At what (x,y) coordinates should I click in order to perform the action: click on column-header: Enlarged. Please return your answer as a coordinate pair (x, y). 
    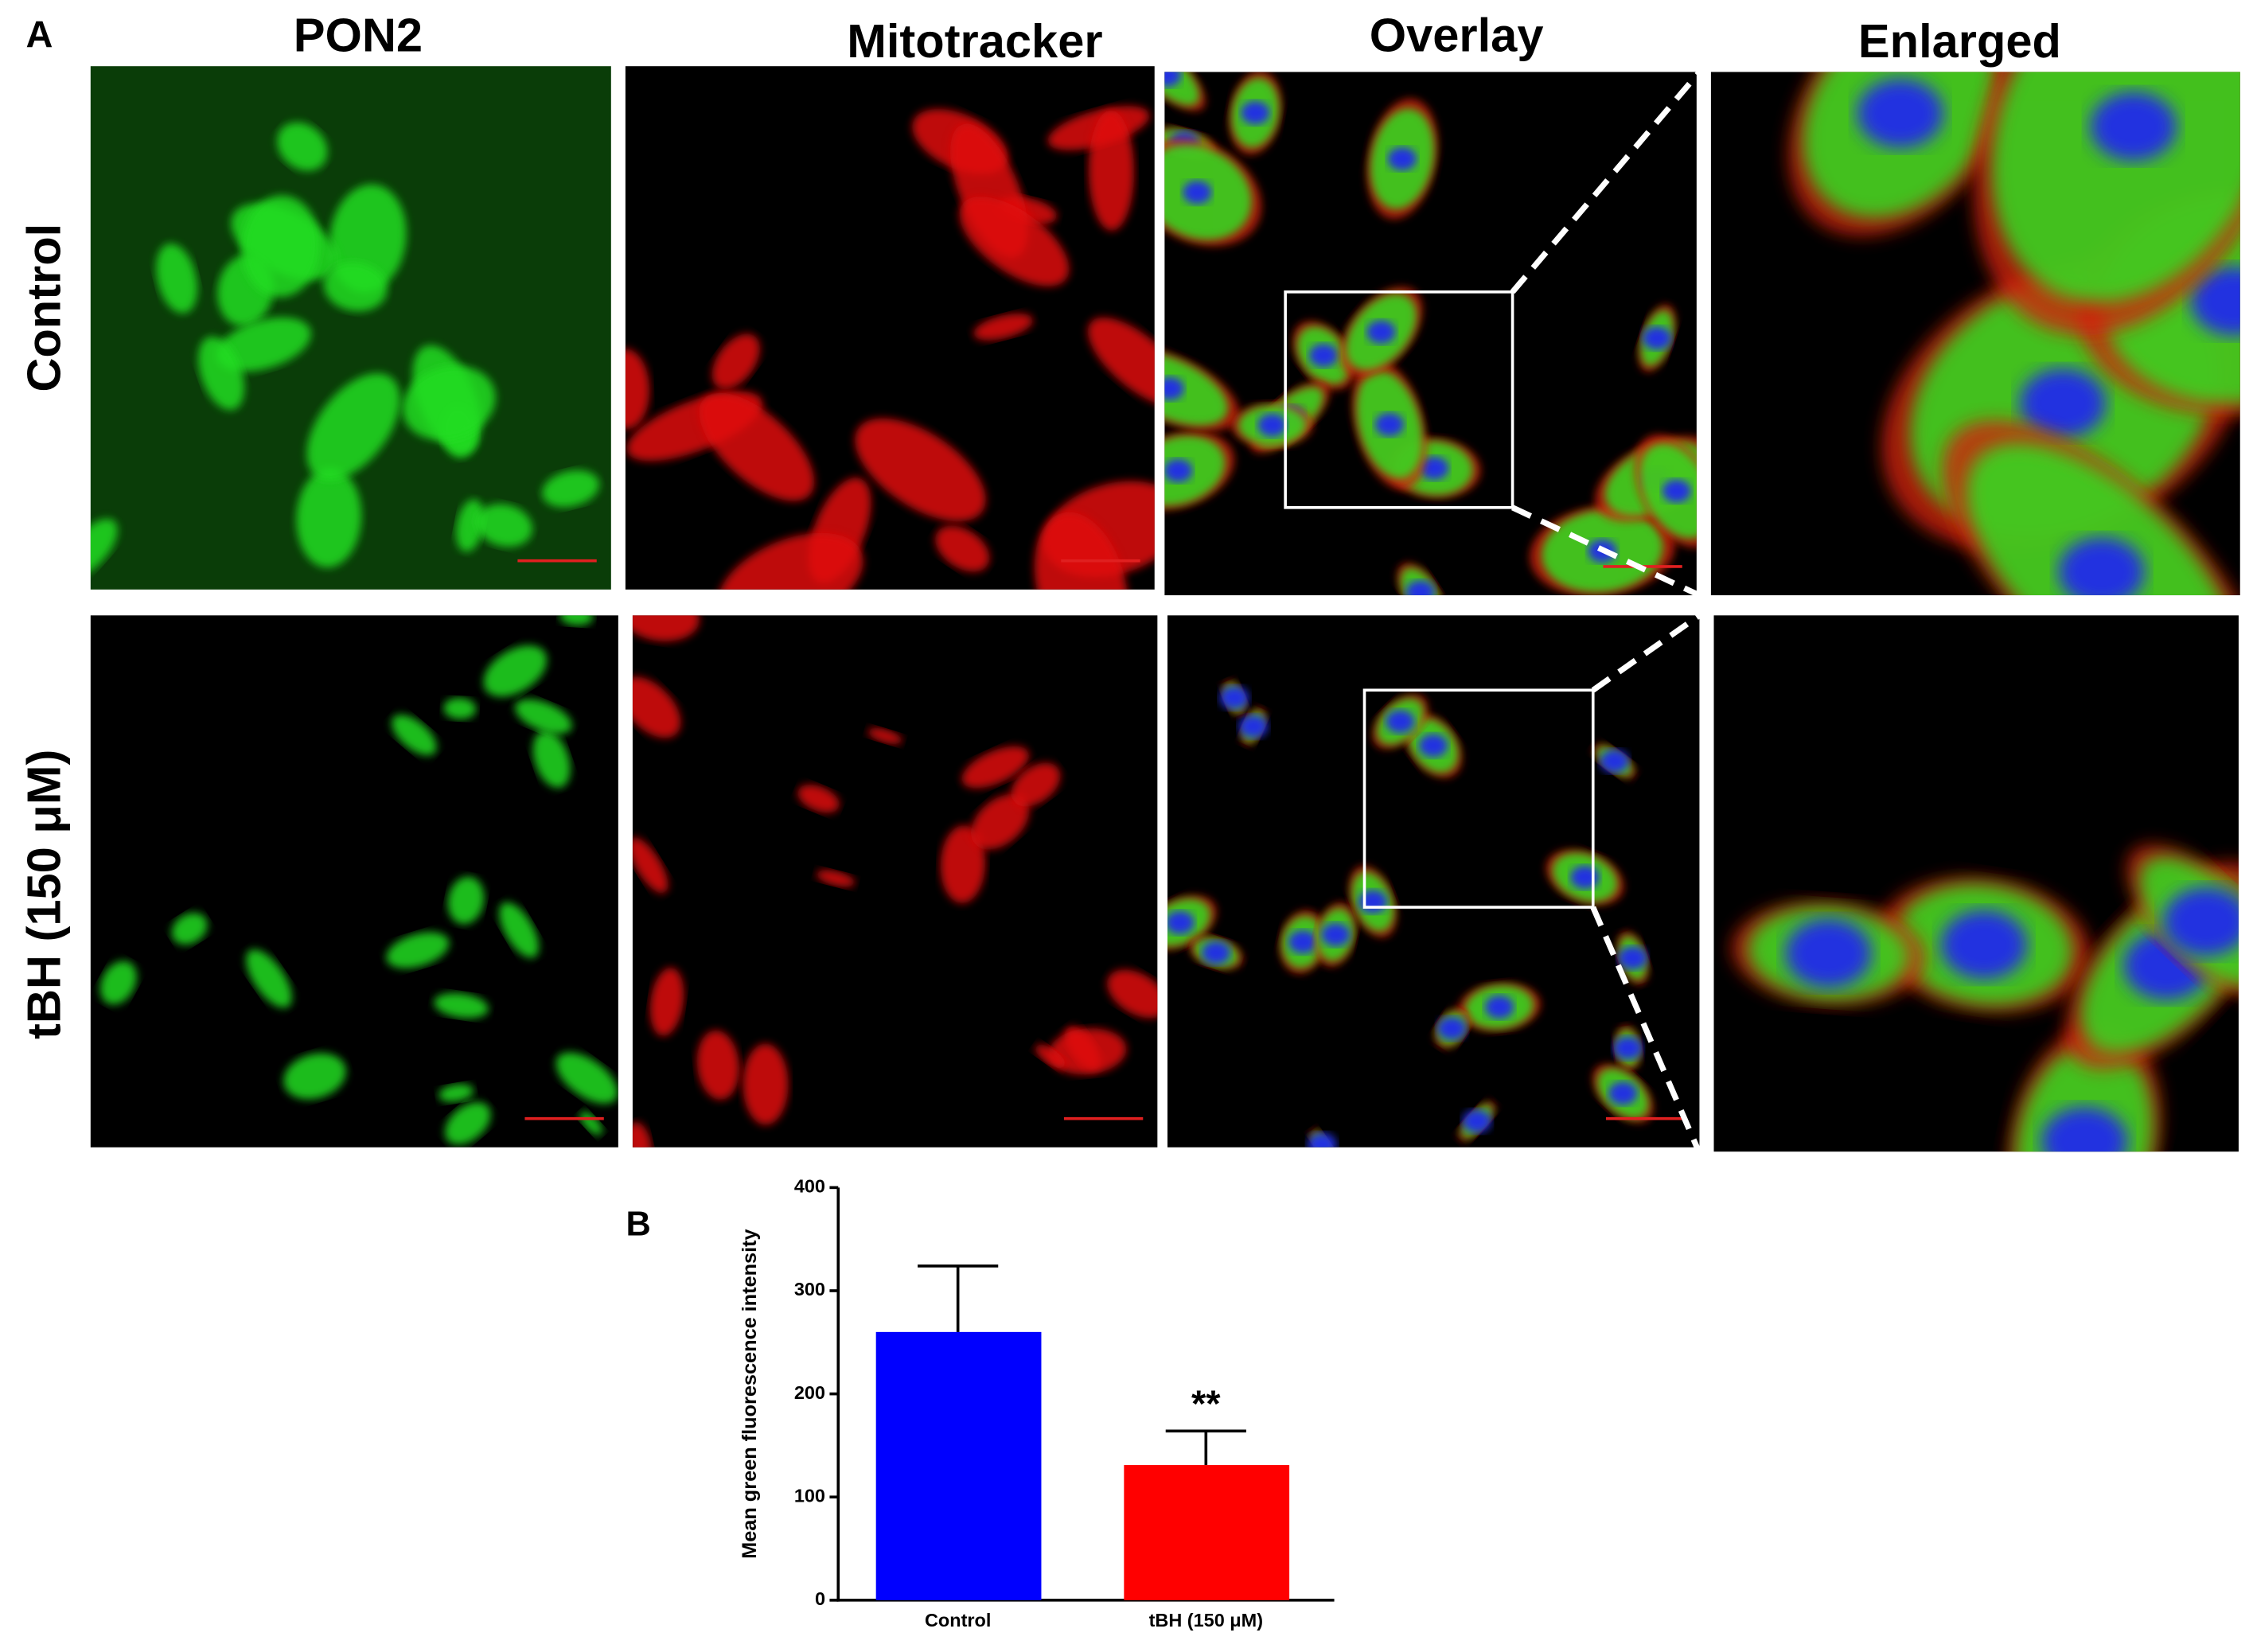
    Looking at the image, I should click on (1959, 41).